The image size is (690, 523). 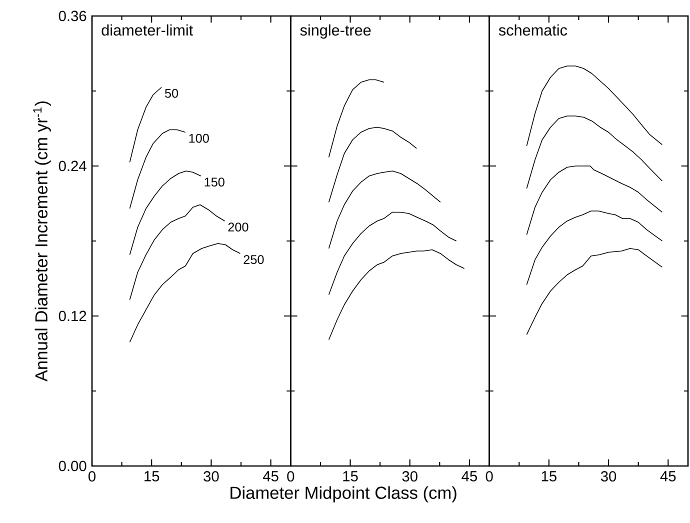 What do you see at coordinates (72, 166) in the screenshot?
I see `y-tick-label: 0.24` at bounding box center [72, 166].